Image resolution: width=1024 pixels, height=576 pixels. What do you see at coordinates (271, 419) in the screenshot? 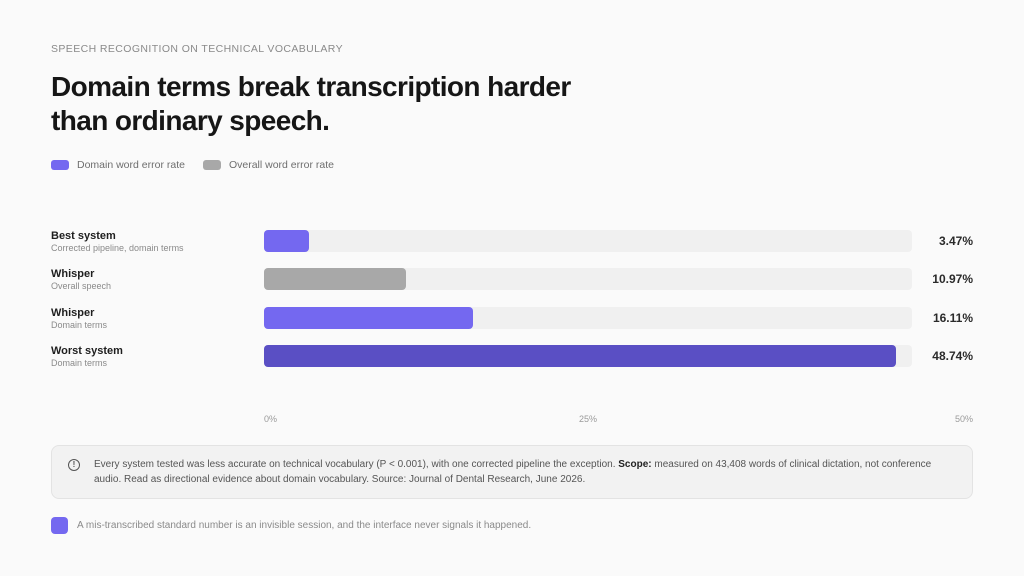
I see `x-tick-0: 0%` at bounding box center [271, 419].